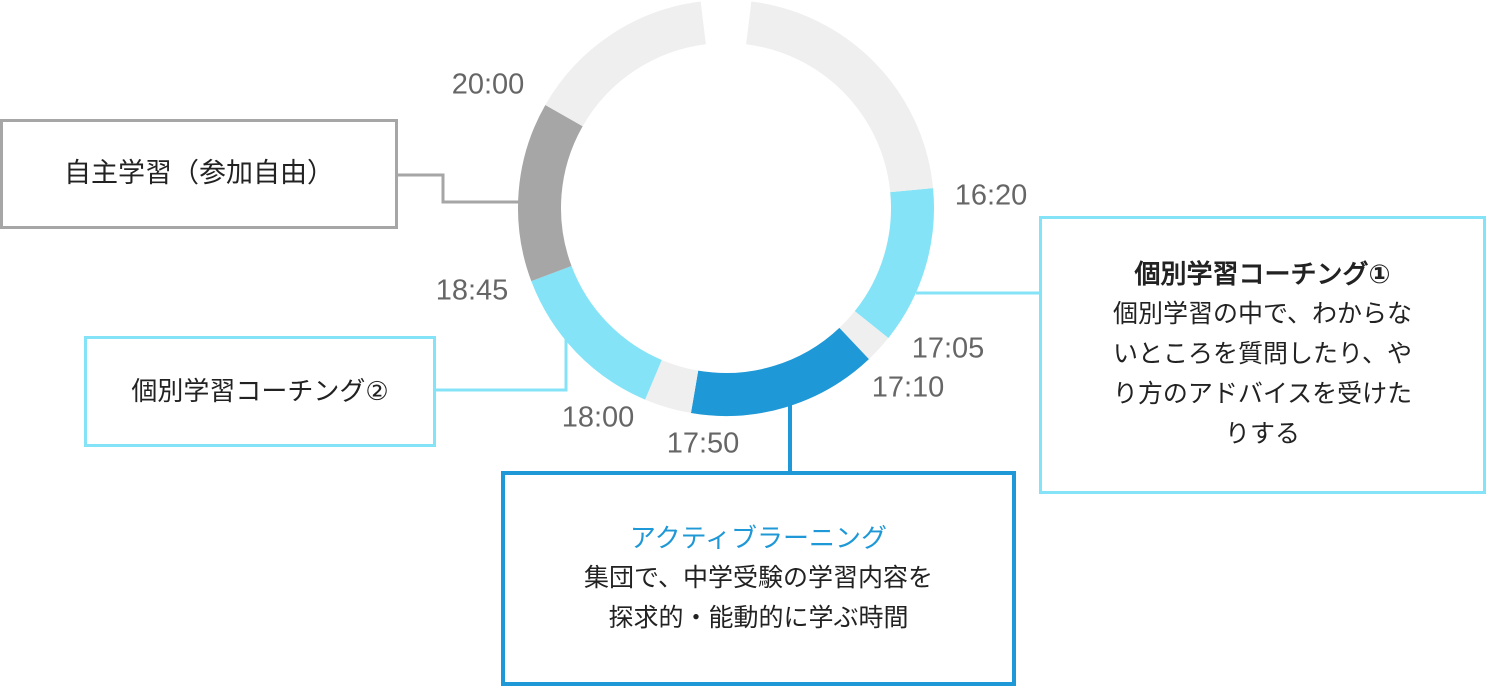 The image size is (1486, 686). What do you see at coordinates (991, 195) in the screenshot?
I see `time-label-1620: 16:20` at bounding box center [991, 195].